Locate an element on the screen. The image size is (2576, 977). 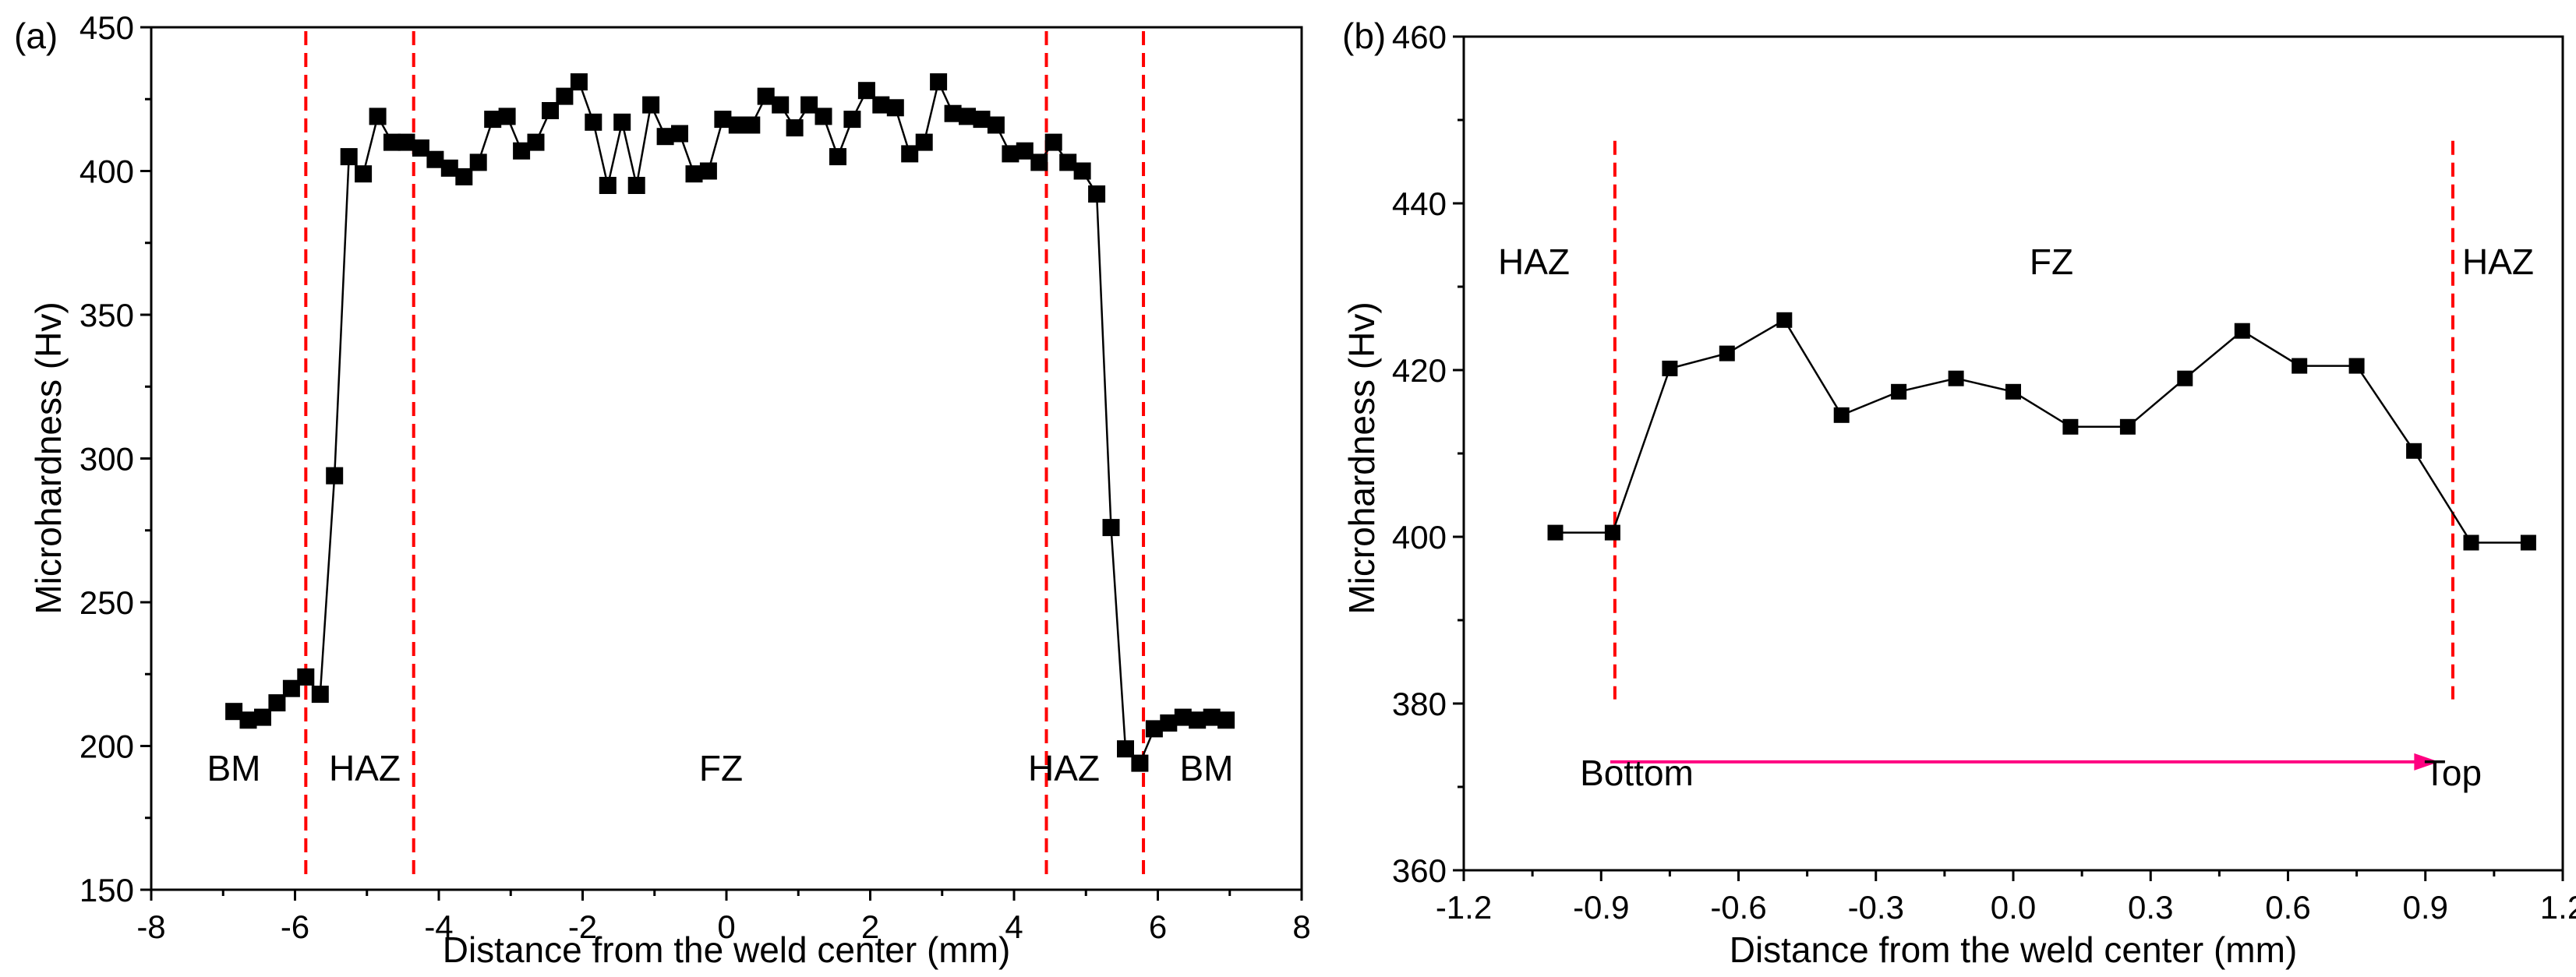
panel-a-x-tick-label: 8 is located at coordinates (1301, 927).